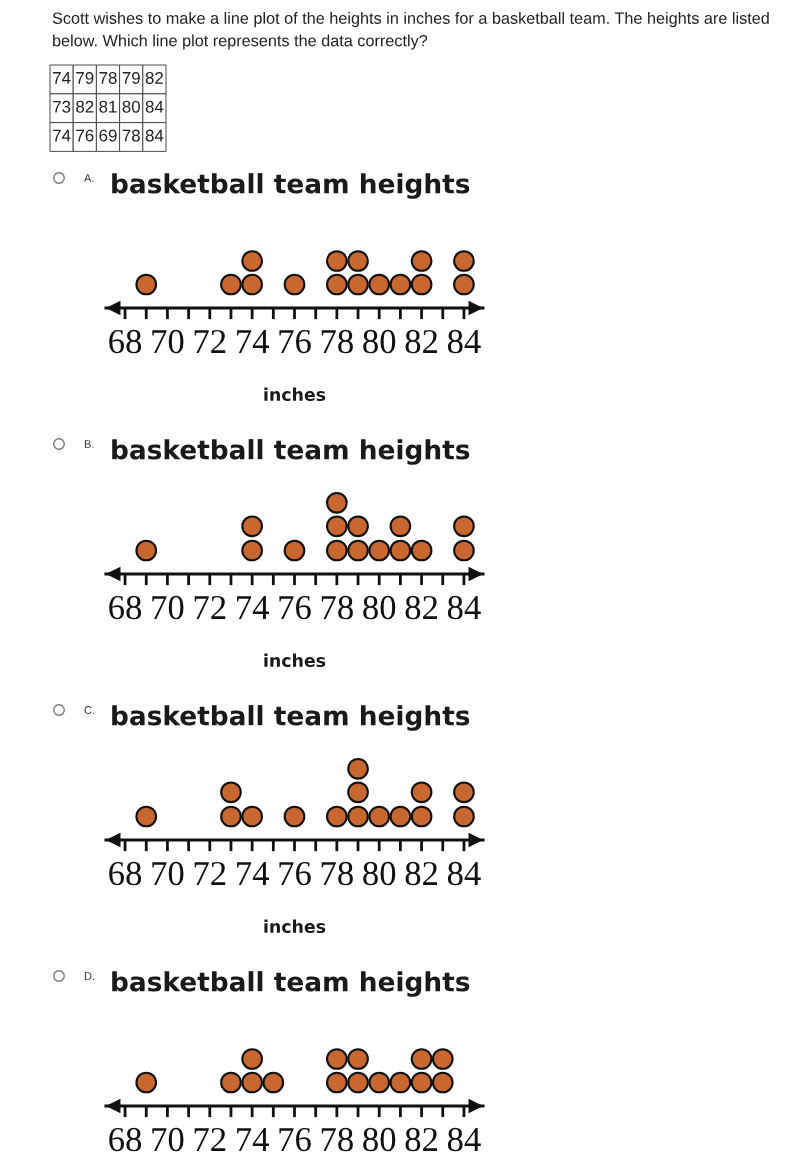 The image size is (800, 1161). What do you see at coordinates (89, 444) in the screenshot?
I see `text: B.` at bounding box center [89, 444].